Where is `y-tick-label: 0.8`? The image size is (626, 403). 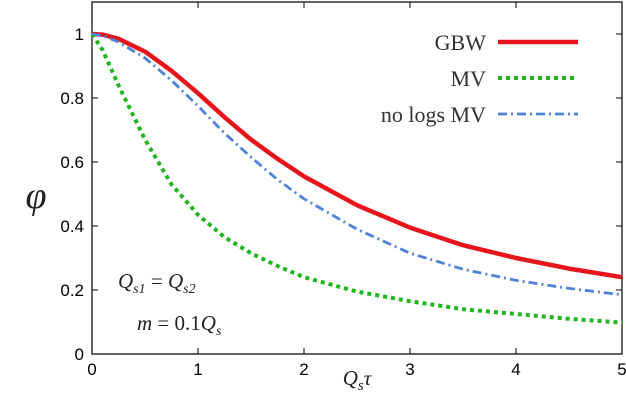
y-tick-label: 0.8 is located at coordinates (72, 98).